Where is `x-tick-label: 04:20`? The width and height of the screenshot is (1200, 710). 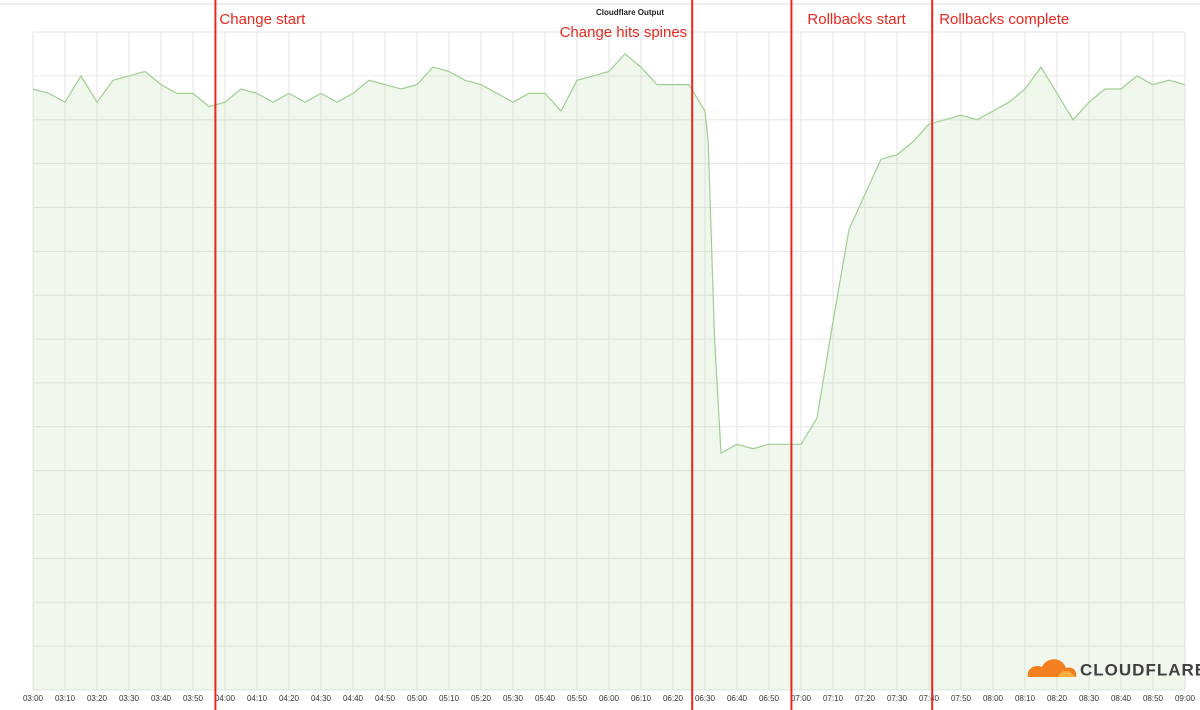
x-tick-label: 04:20 is located at coordinates (289, 698).